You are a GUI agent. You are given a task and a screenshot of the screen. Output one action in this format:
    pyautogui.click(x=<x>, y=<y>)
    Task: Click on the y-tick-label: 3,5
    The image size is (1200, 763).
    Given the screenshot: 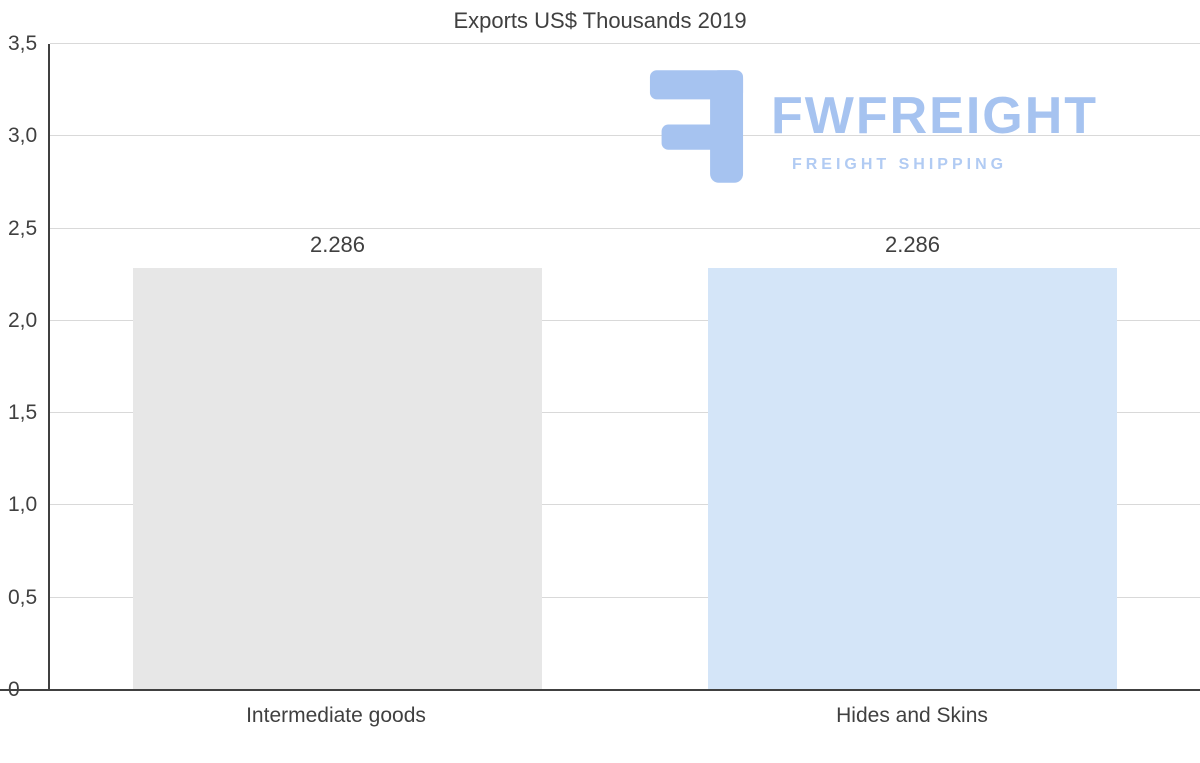 What is the action you would take?
    pyautogui.click(x=23, y=43)
    